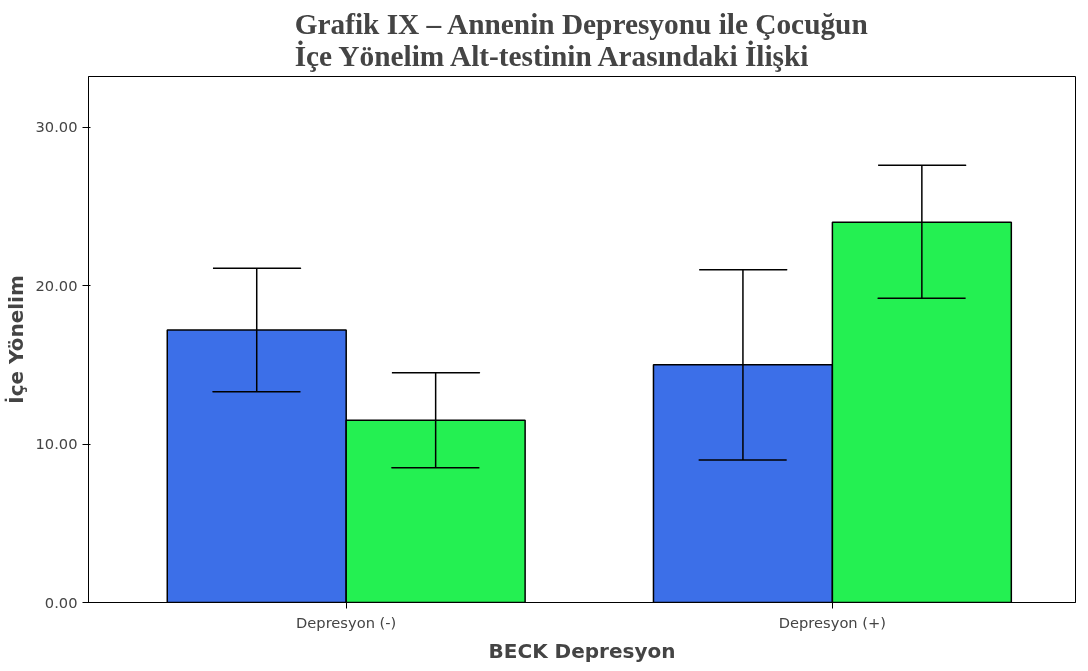  I want to click on x-tick-label: Depresyon (-), so click(346, 622).